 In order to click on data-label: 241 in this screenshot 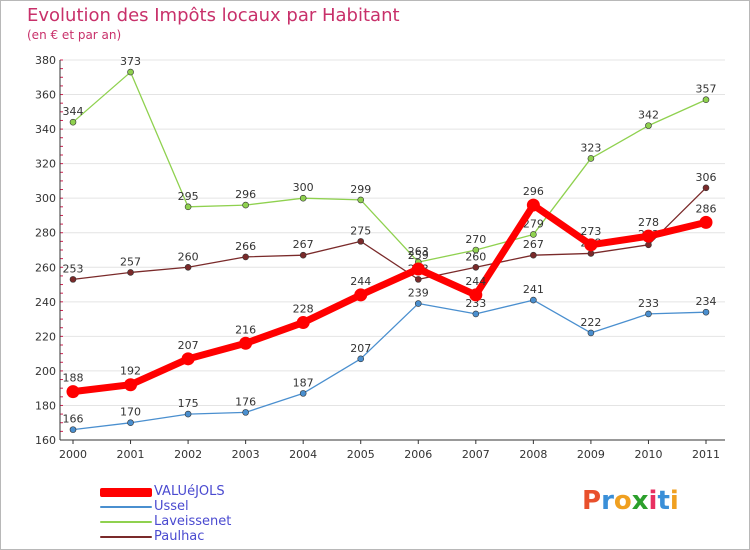, I will do `click(533, 289)`.